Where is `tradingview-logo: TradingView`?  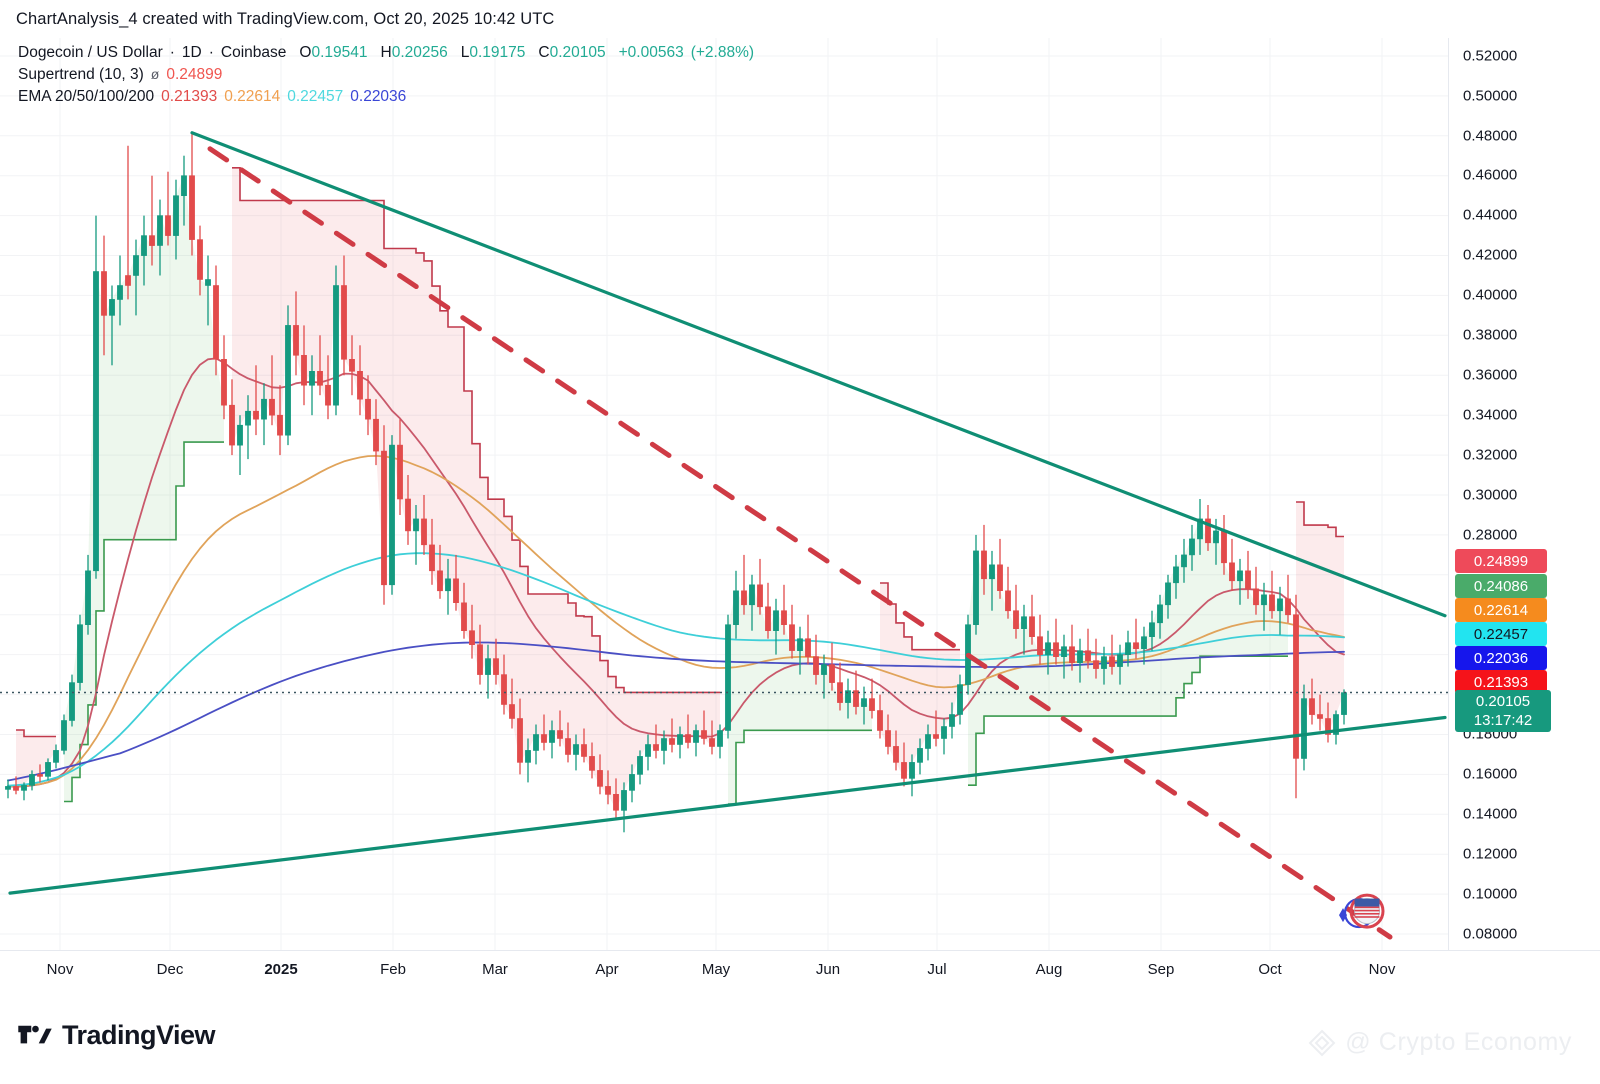 tradingview-logo: TradingView is located at coordinates (117, 1035).